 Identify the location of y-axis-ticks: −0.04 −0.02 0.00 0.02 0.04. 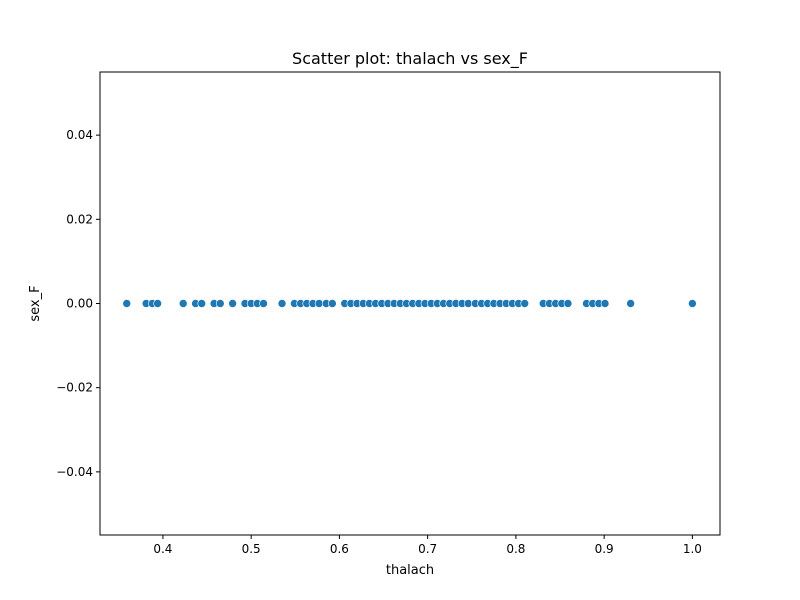
(78, 303).